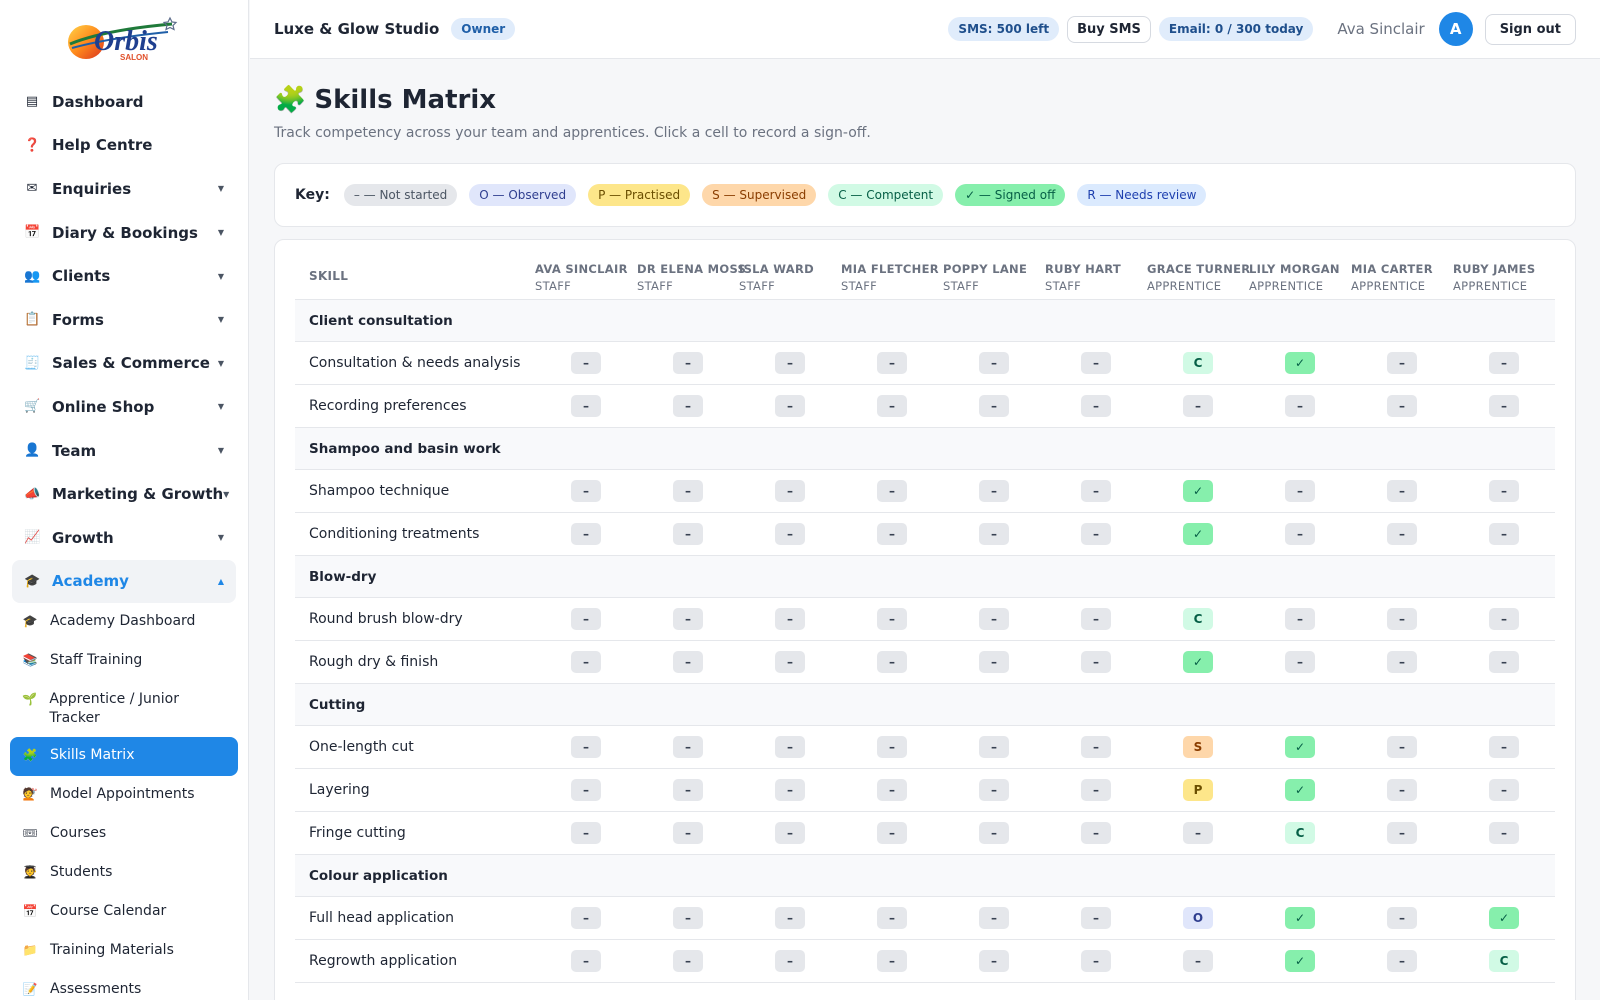  What do you see at coordinates (124, 189) in the screenshot?
I see `sidebar-item-enquiries: ✉ Enquiries ▼` at bounding box center [124, 189].